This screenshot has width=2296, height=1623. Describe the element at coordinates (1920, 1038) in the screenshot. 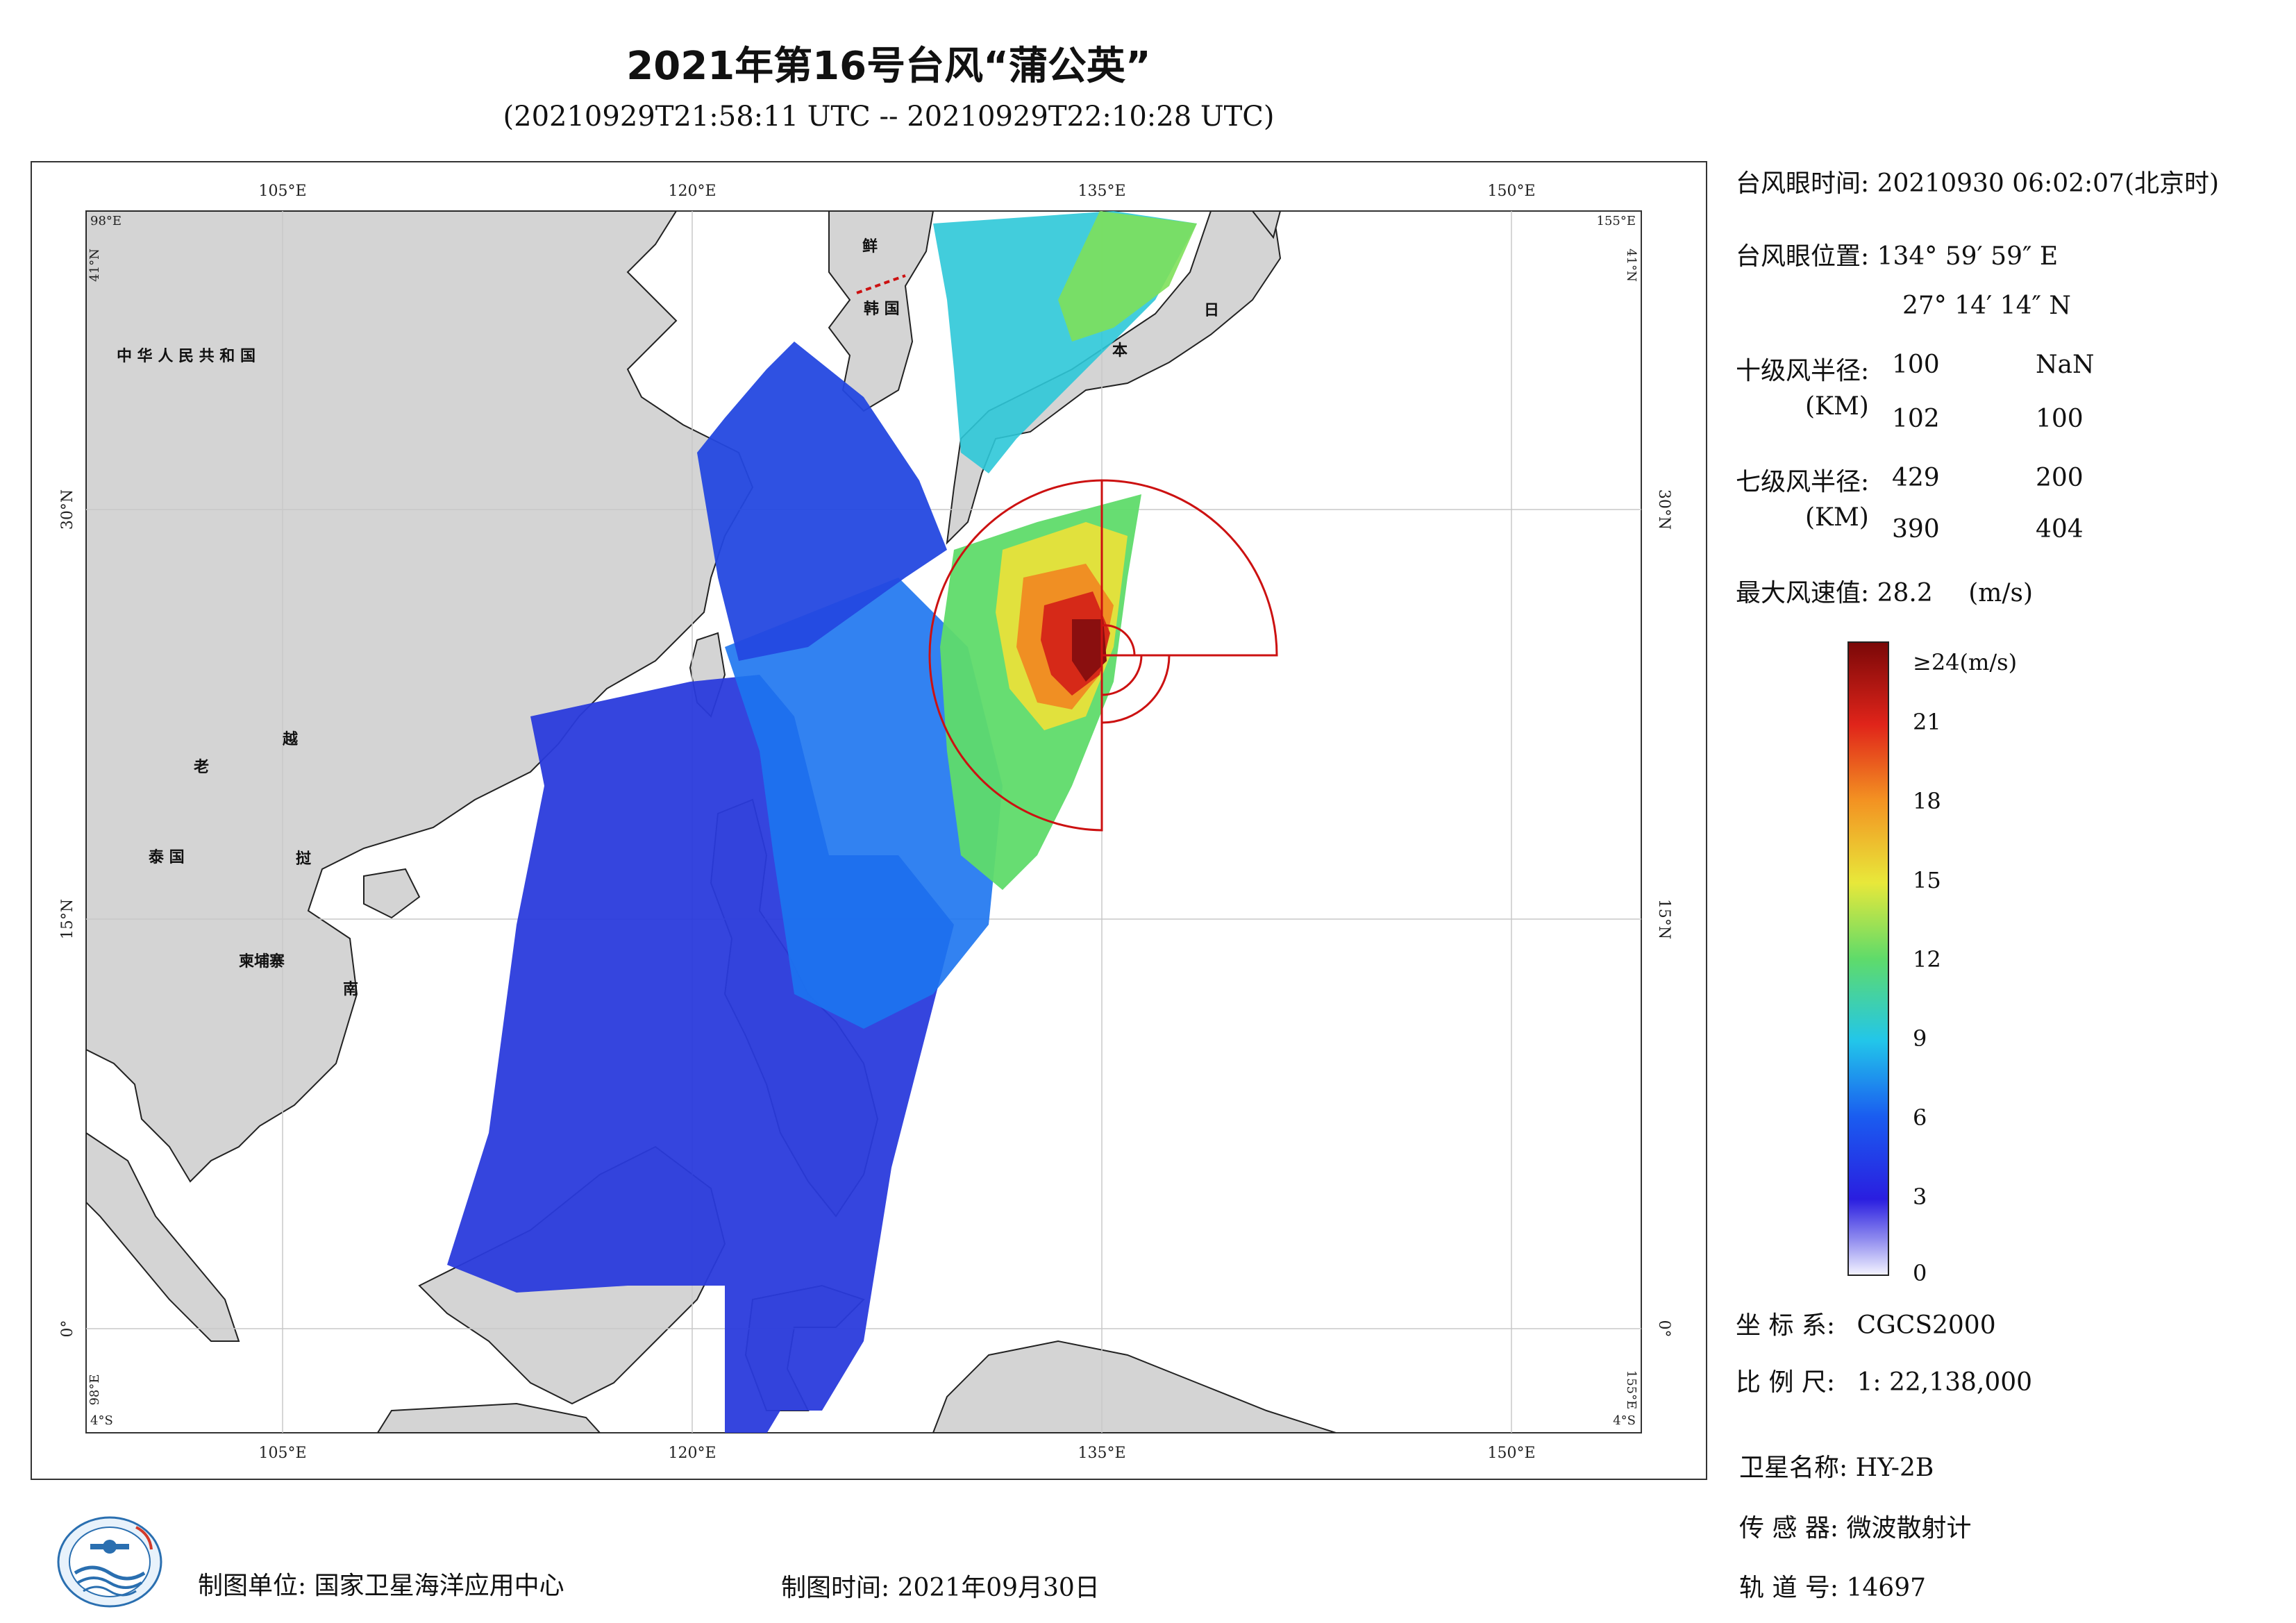

I see `colorbar-tick-label: 9` at that location.